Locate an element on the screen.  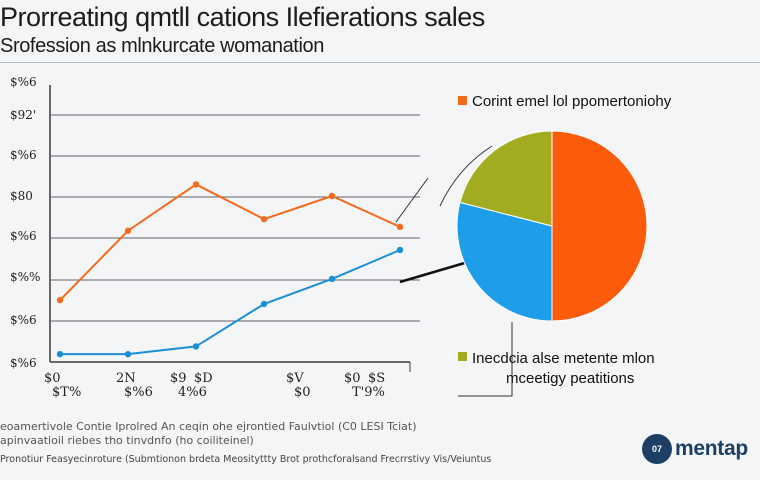
x-tick-label: $D is located at coordinates (203, 378).